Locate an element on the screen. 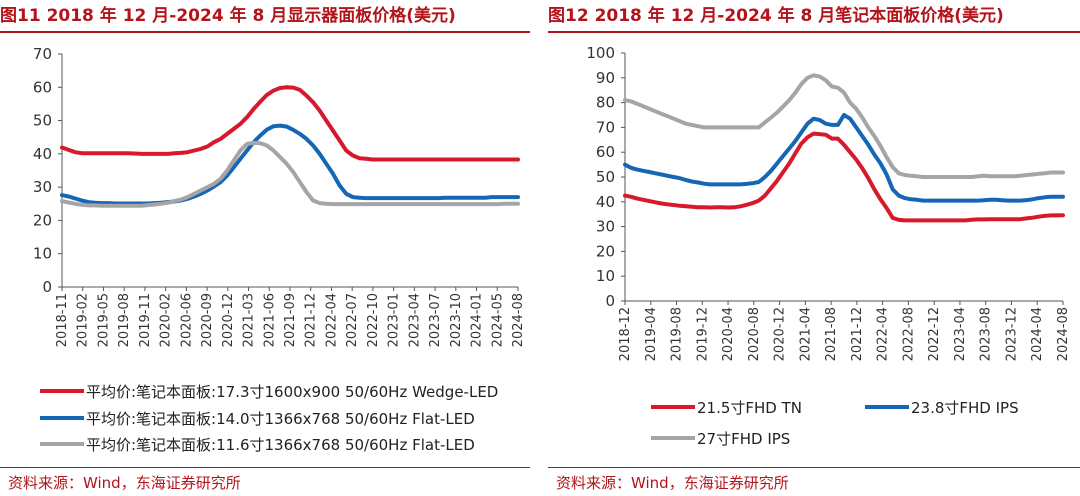 This screenshot has height=496, width=1080. x-tick-label: 2022-07 is located at coordinates (352, 320).